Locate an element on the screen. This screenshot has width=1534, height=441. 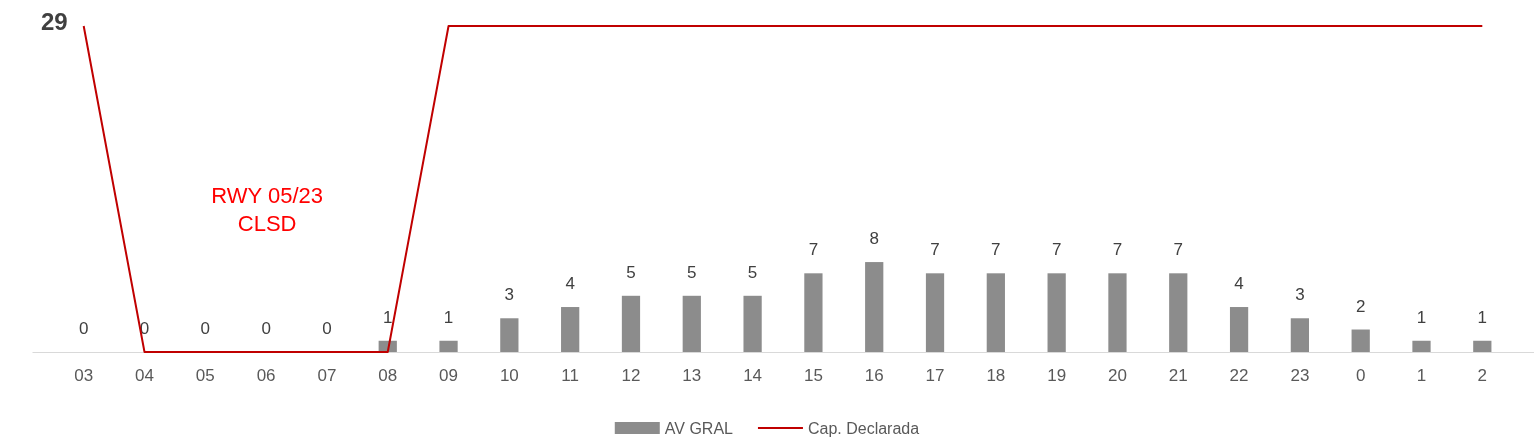
annotation: RWY 05/23 CLSD is located at coordinates (267, 209).